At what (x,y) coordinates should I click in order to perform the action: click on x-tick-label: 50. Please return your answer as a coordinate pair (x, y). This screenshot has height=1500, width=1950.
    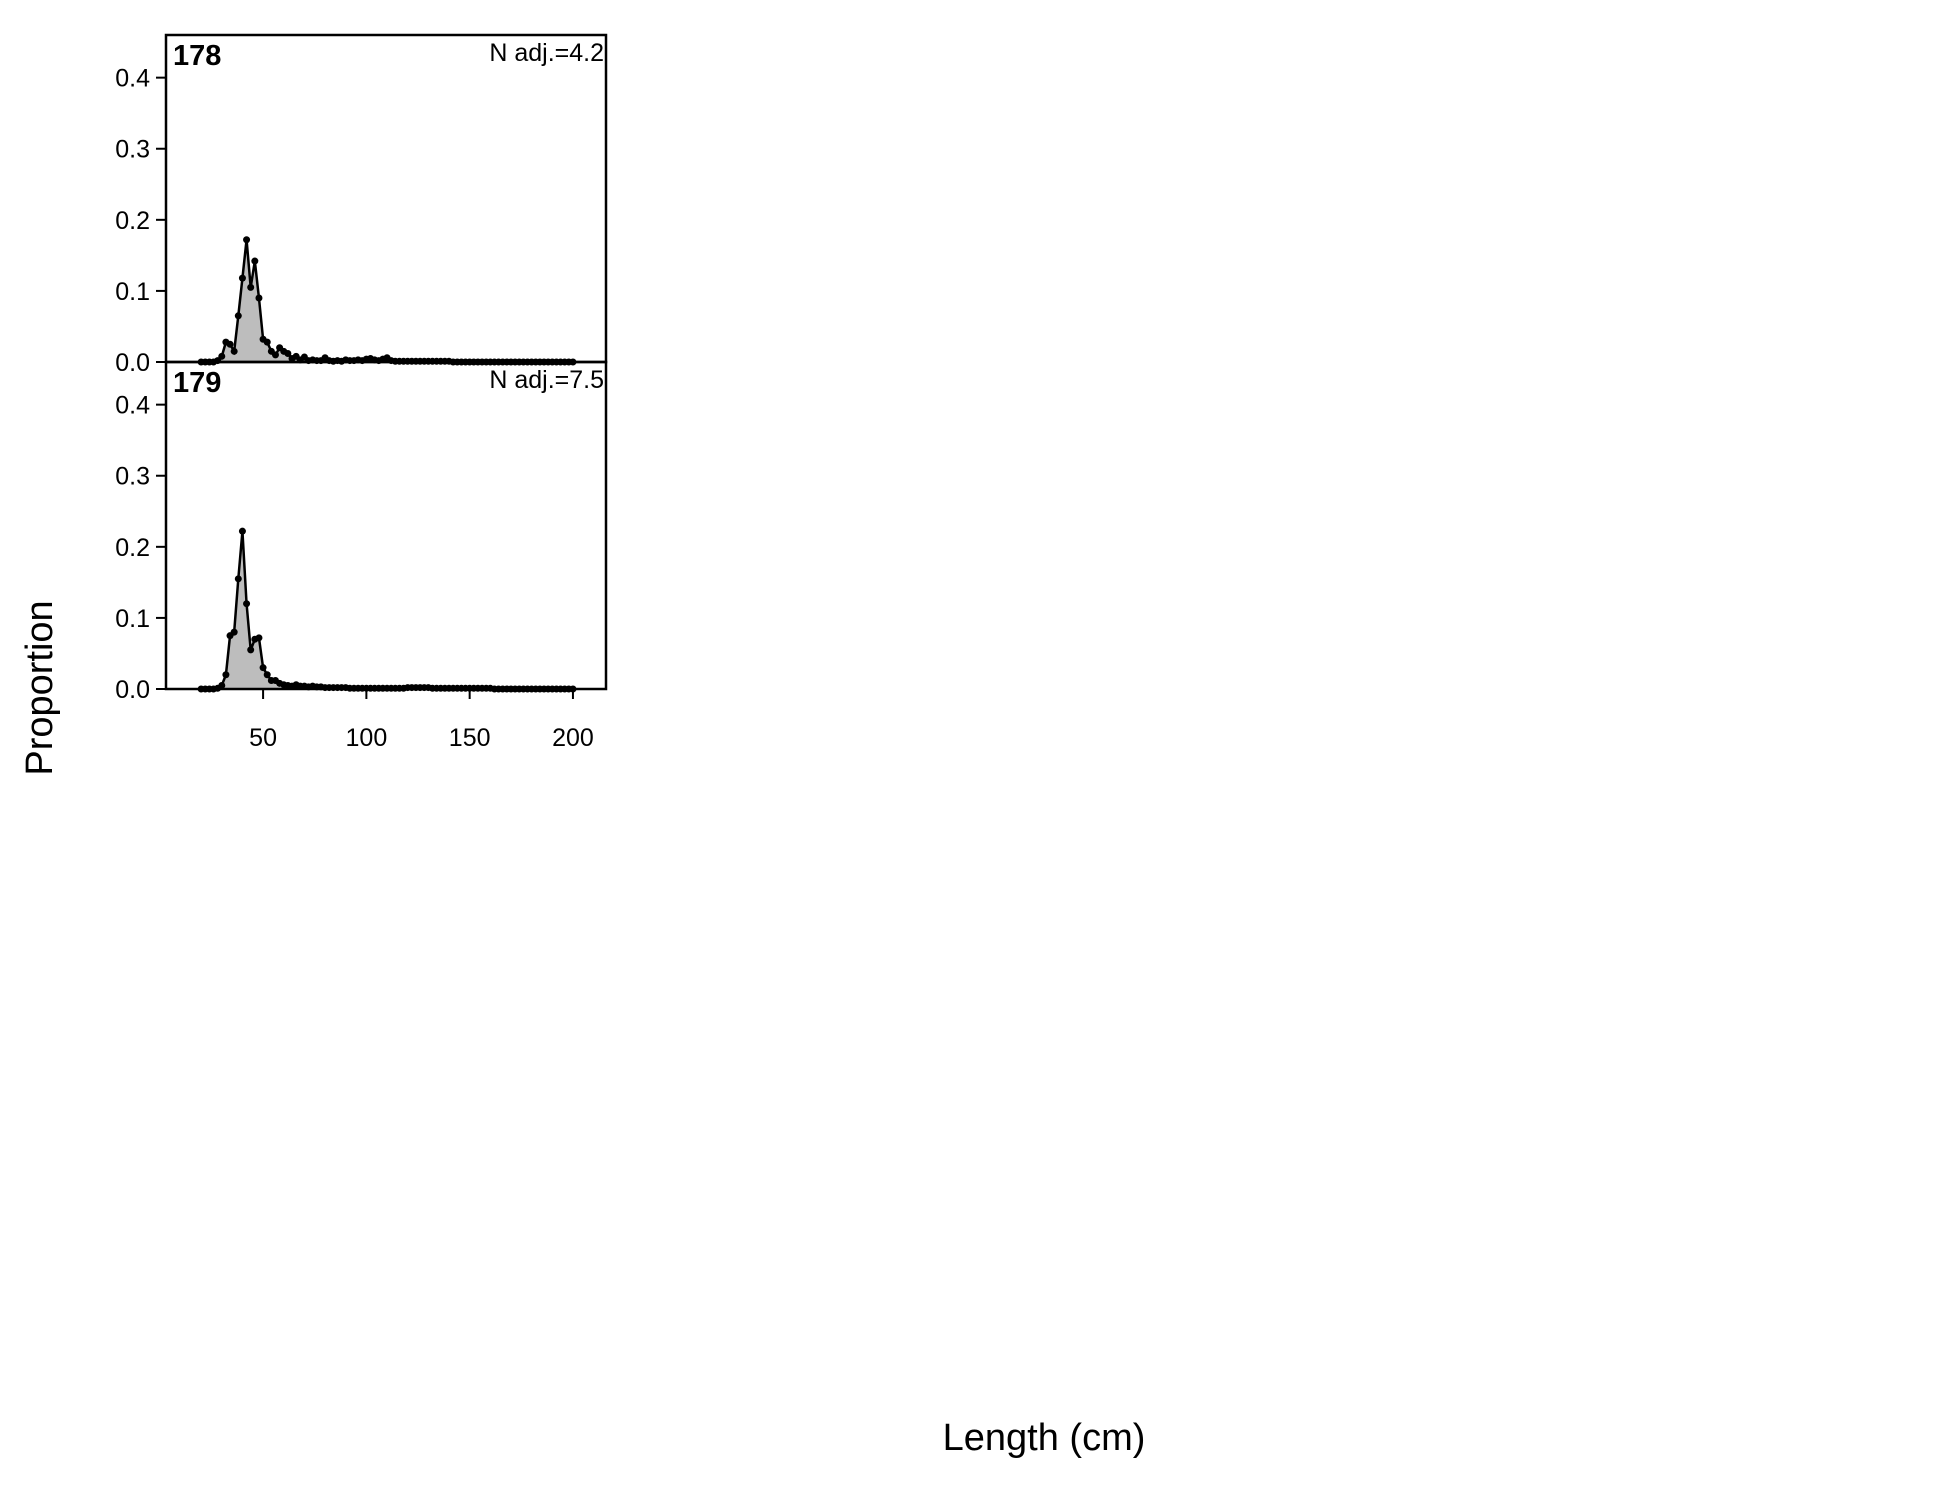
    Looking at the image, I should click on (263, 738).